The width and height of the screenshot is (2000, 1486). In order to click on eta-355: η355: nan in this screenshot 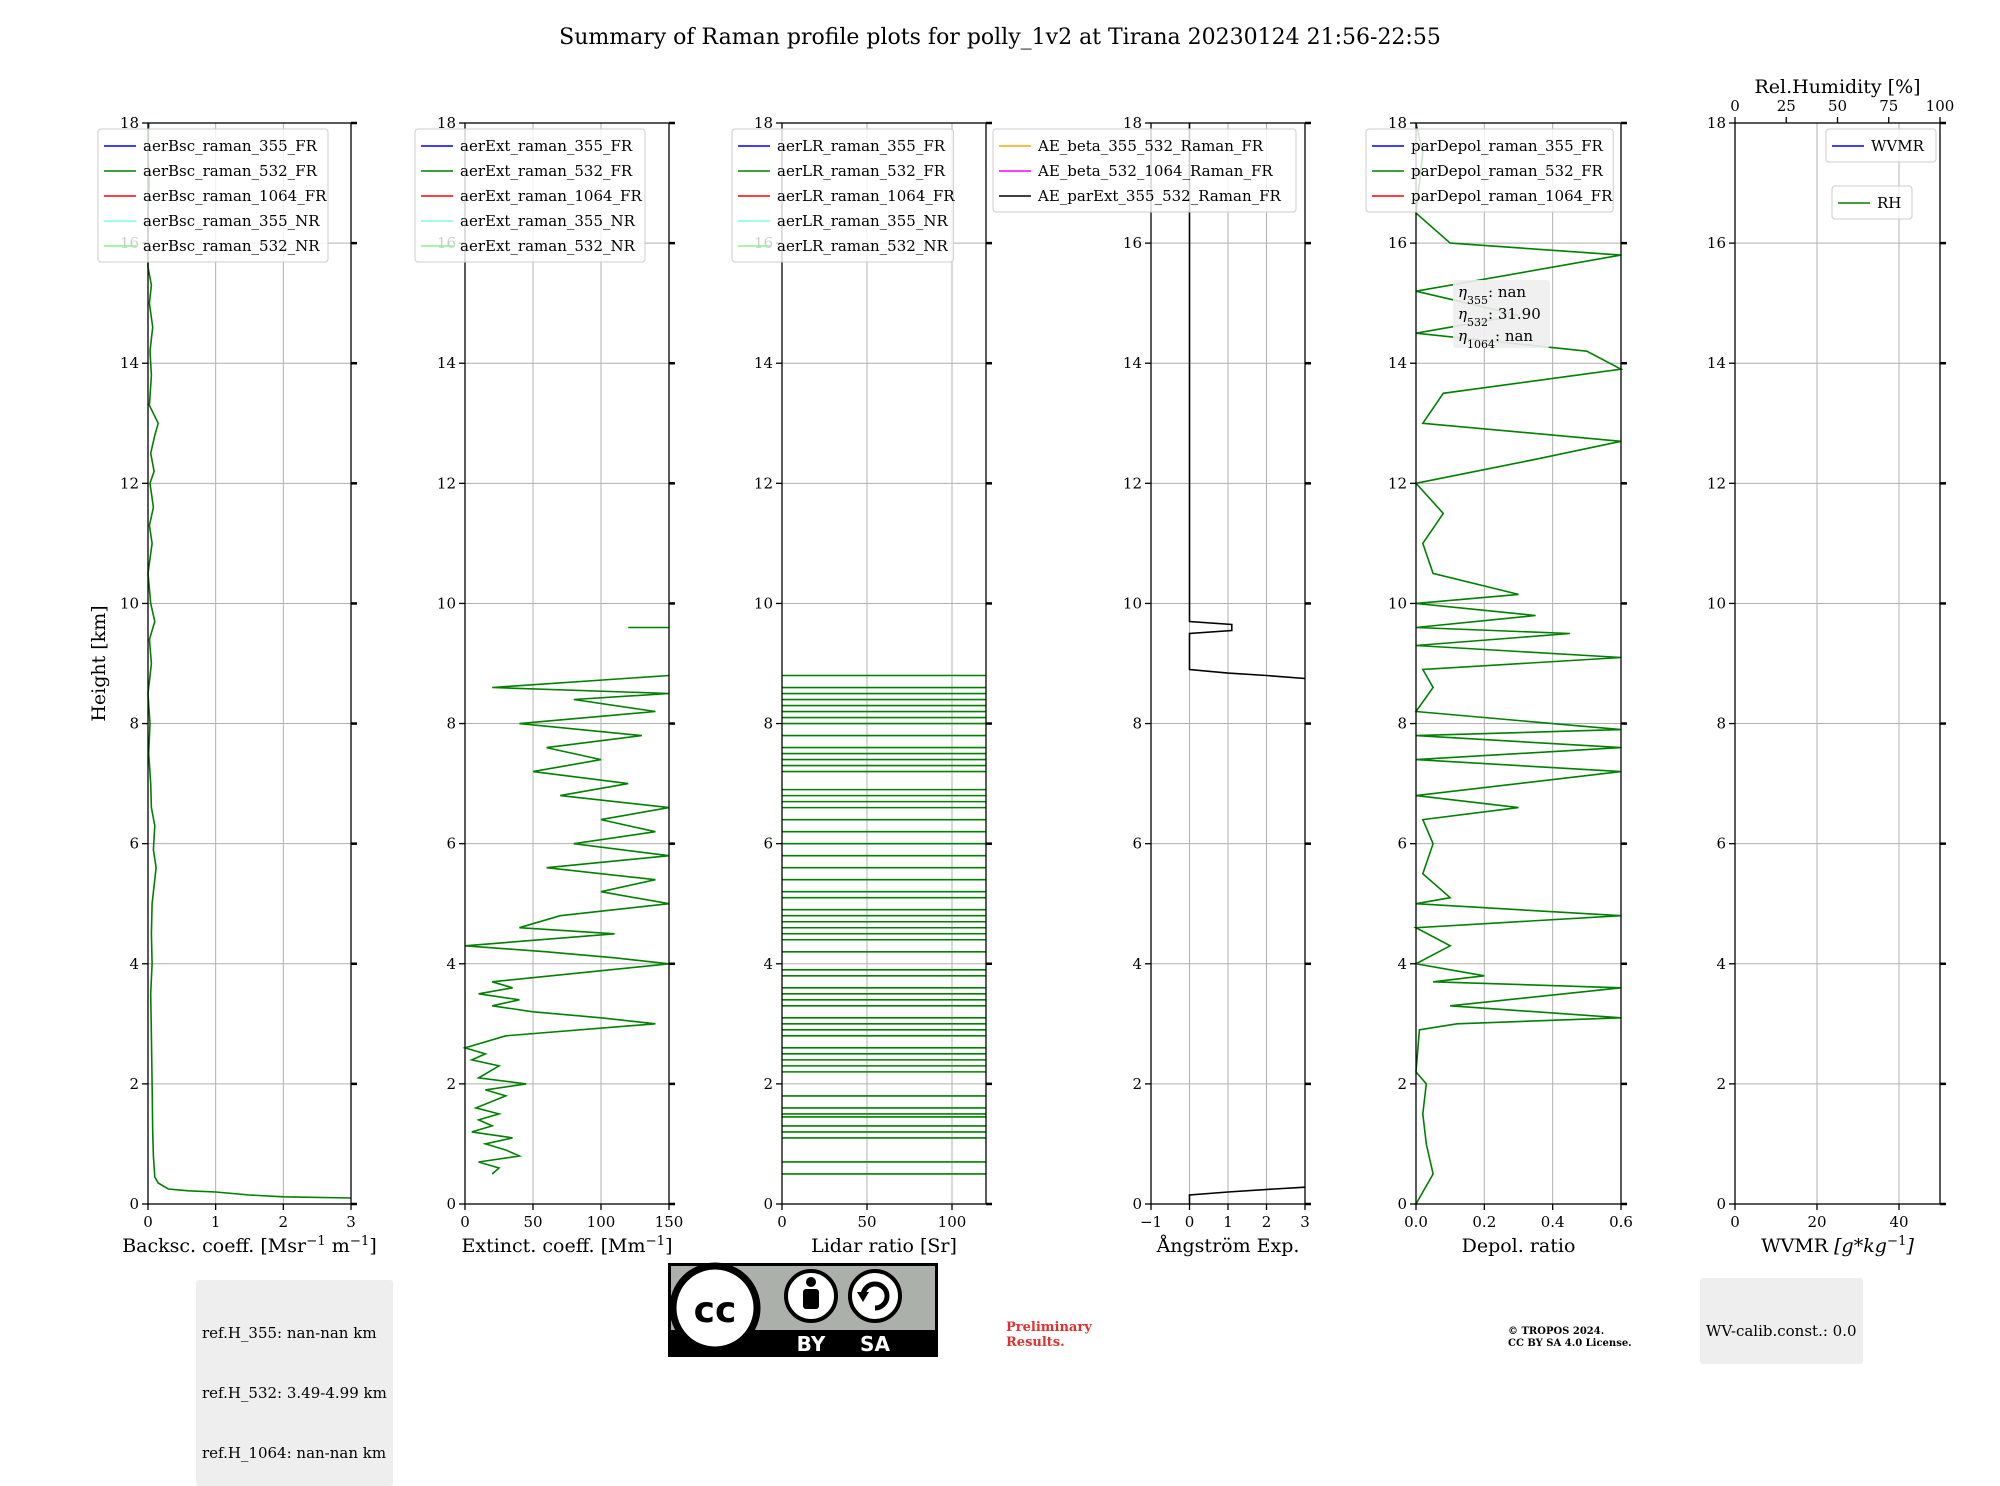, I will do `click(1492, 295)`.